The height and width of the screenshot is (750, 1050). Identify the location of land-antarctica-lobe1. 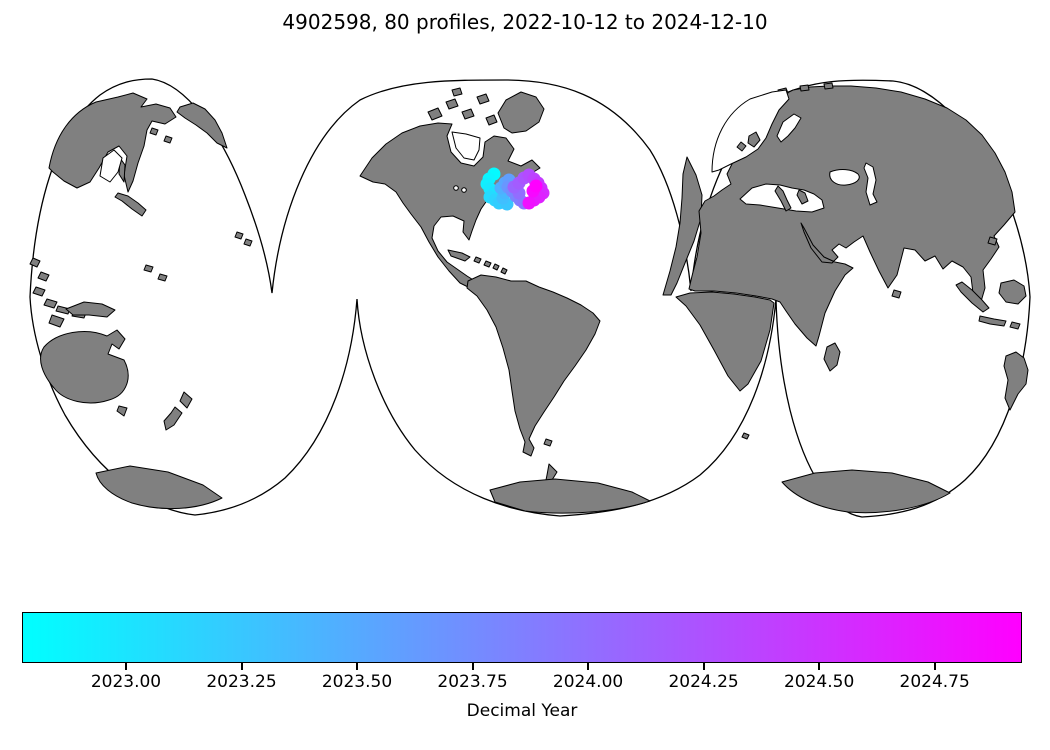
(159, 487).